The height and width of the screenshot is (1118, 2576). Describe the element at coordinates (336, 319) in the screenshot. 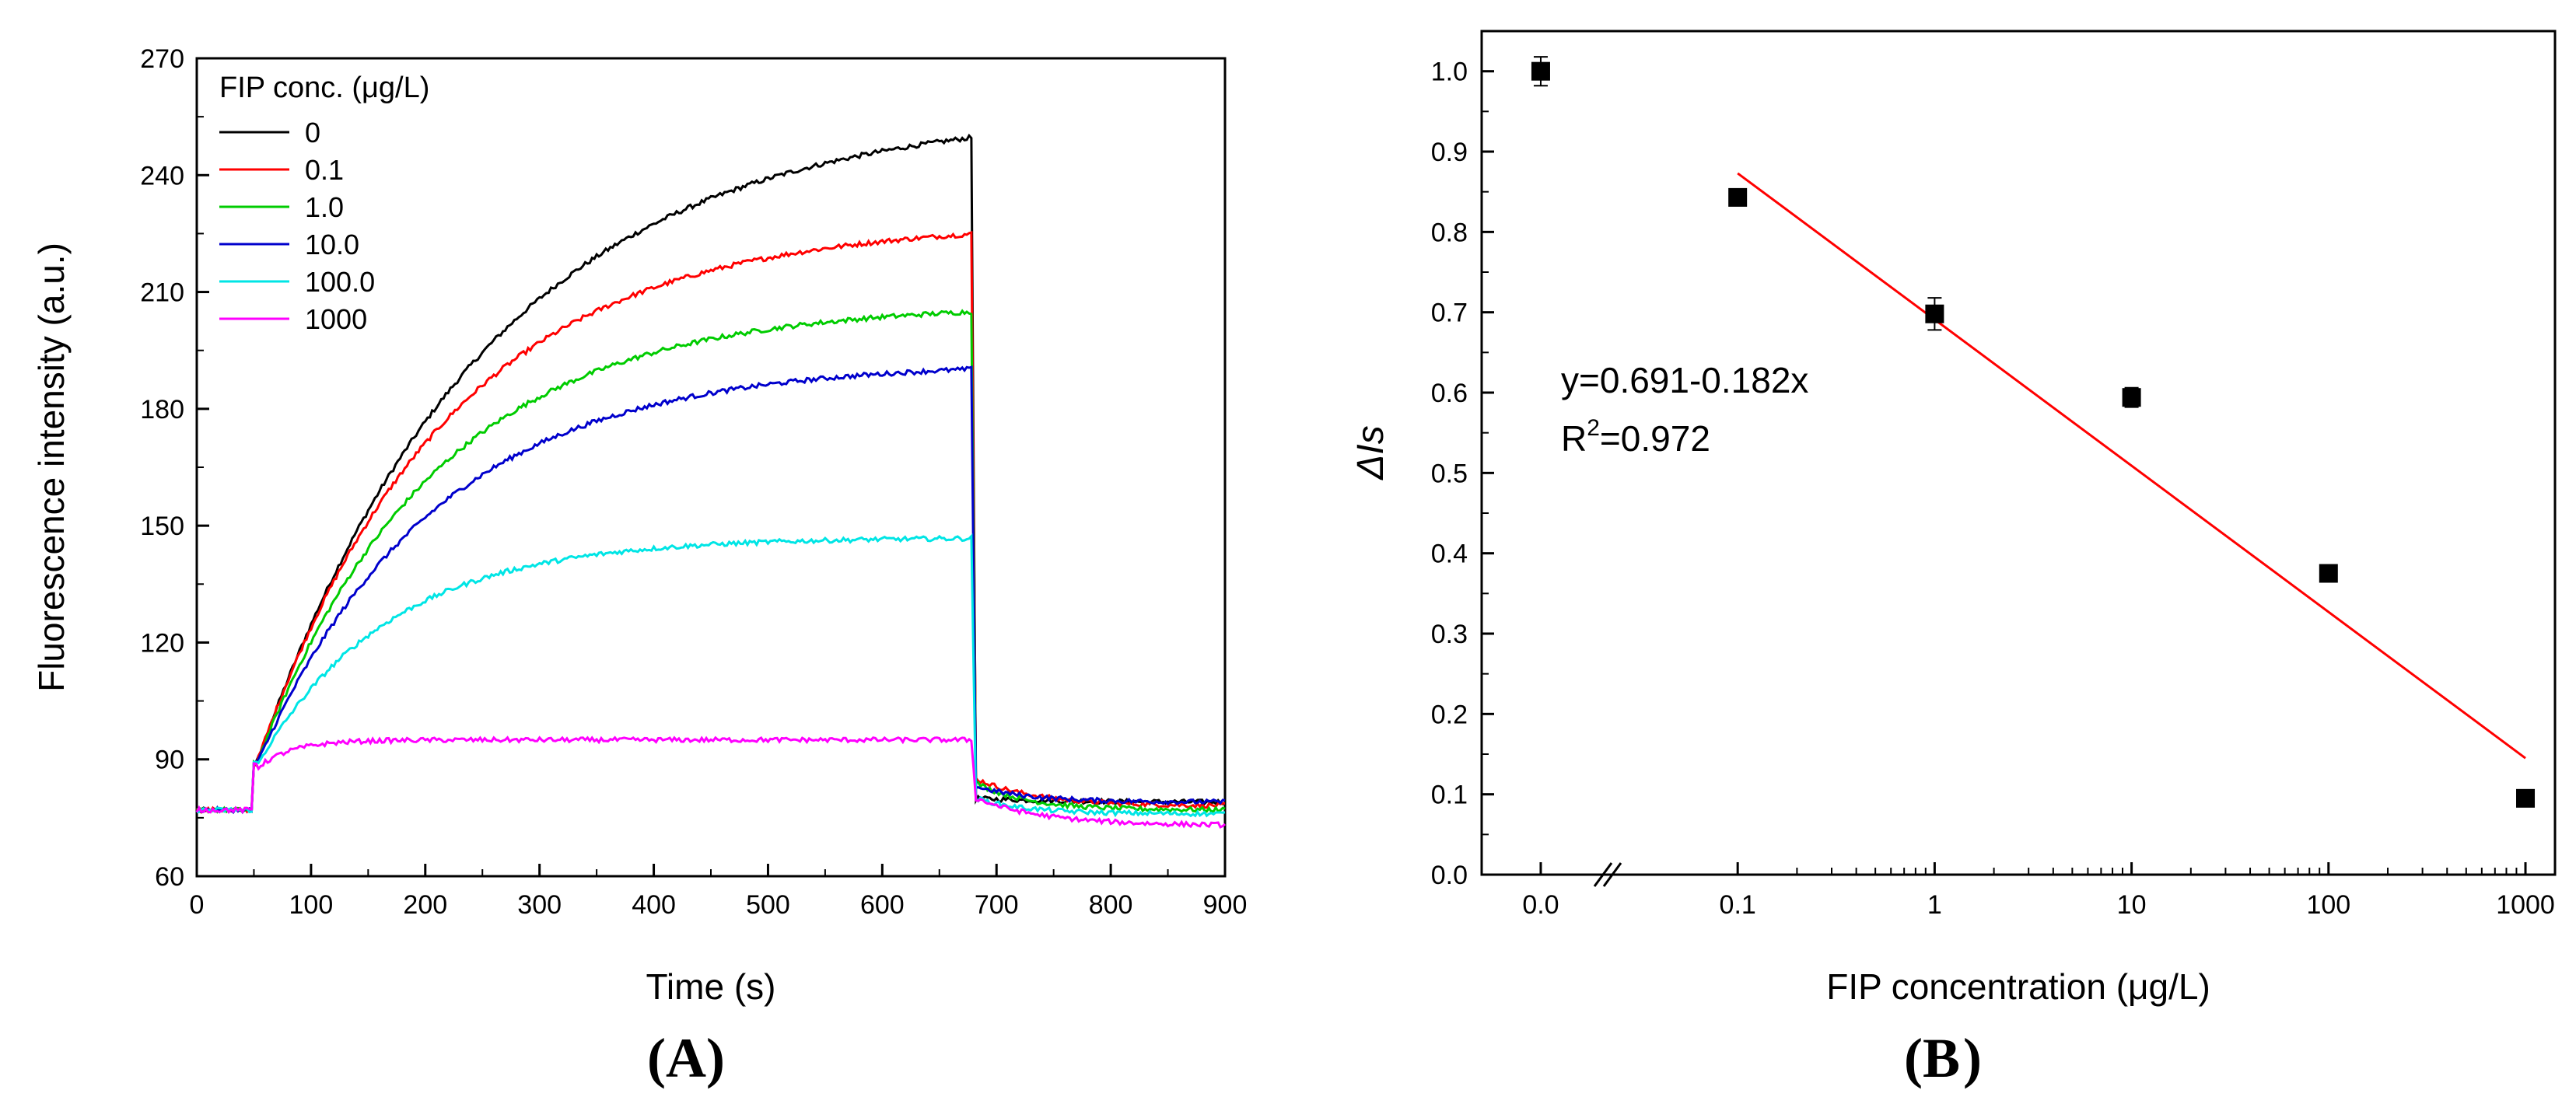

I see `panel-a-legend-entry: 1000` at that location.